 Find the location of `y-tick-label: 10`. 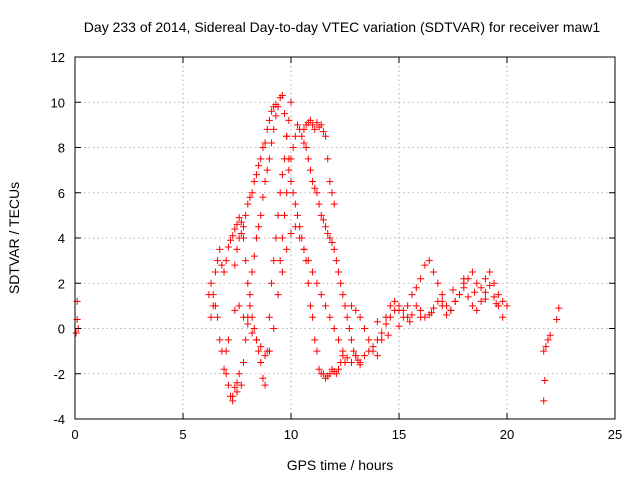

y-tick-label: 10 is located at coordinates (58, 102).